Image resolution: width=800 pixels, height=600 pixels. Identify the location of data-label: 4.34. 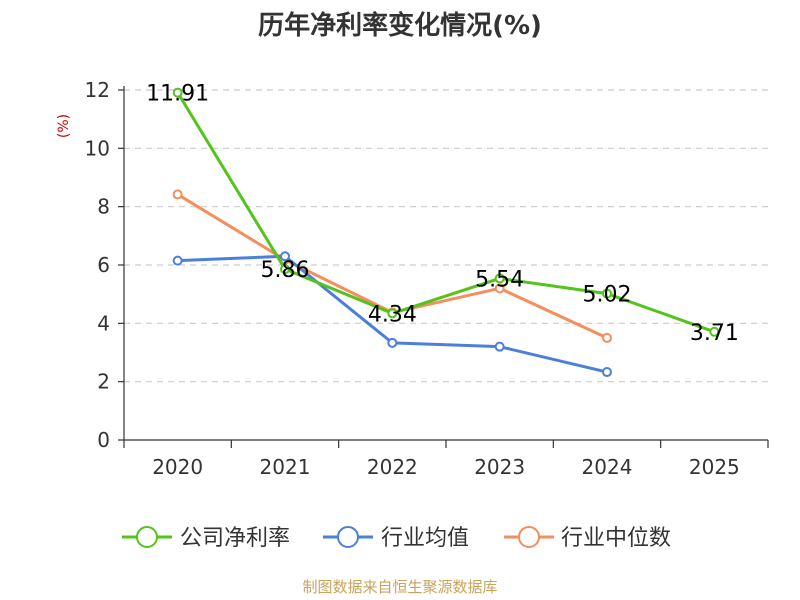
(392, 314).